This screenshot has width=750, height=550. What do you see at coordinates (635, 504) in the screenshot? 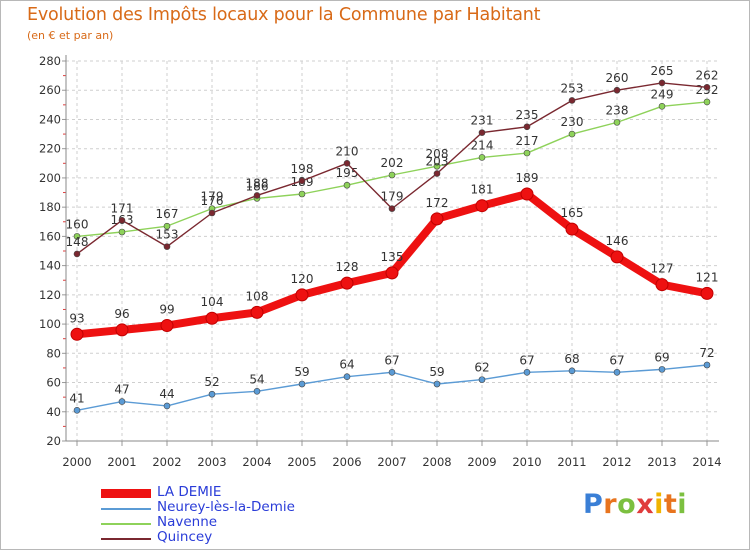
I see `proxiti-logo: Proxiti` at bounding box center [635, 504].